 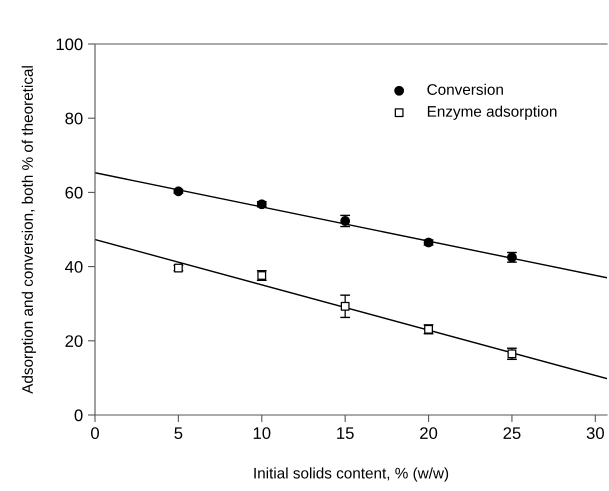 I want to click on legend-label: Conversion, so click(x=465, y=89).